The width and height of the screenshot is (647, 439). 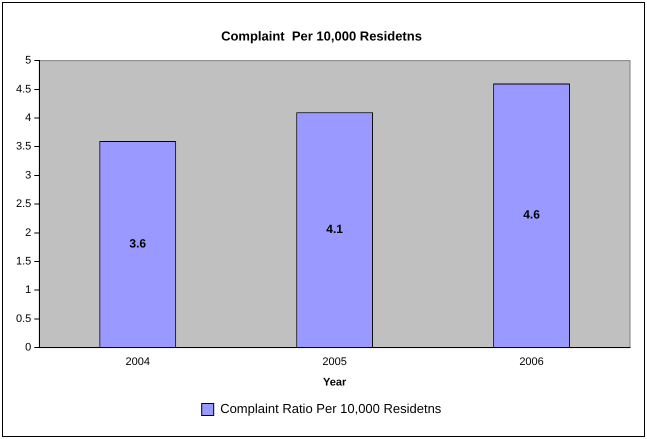 I want to click on x-axis-title: Year, so click(x=335, y=382).